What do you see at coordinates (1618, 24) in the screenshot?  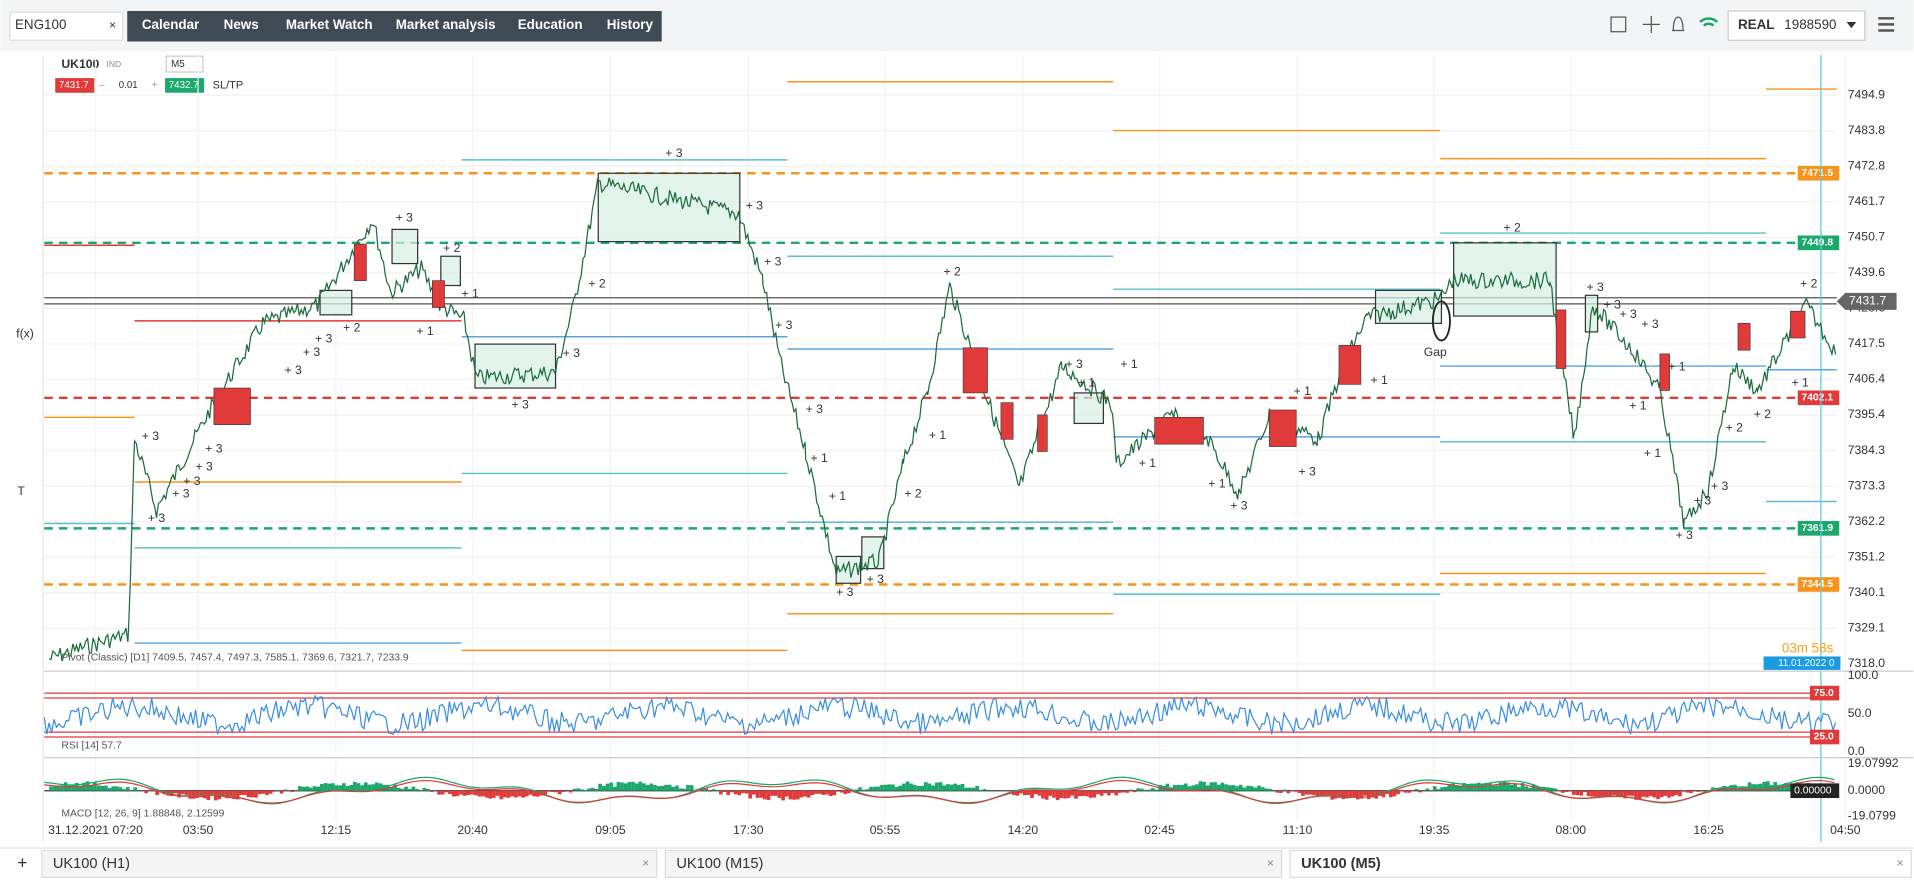 I see `layout-icon` at bounding box center [1618, 24].